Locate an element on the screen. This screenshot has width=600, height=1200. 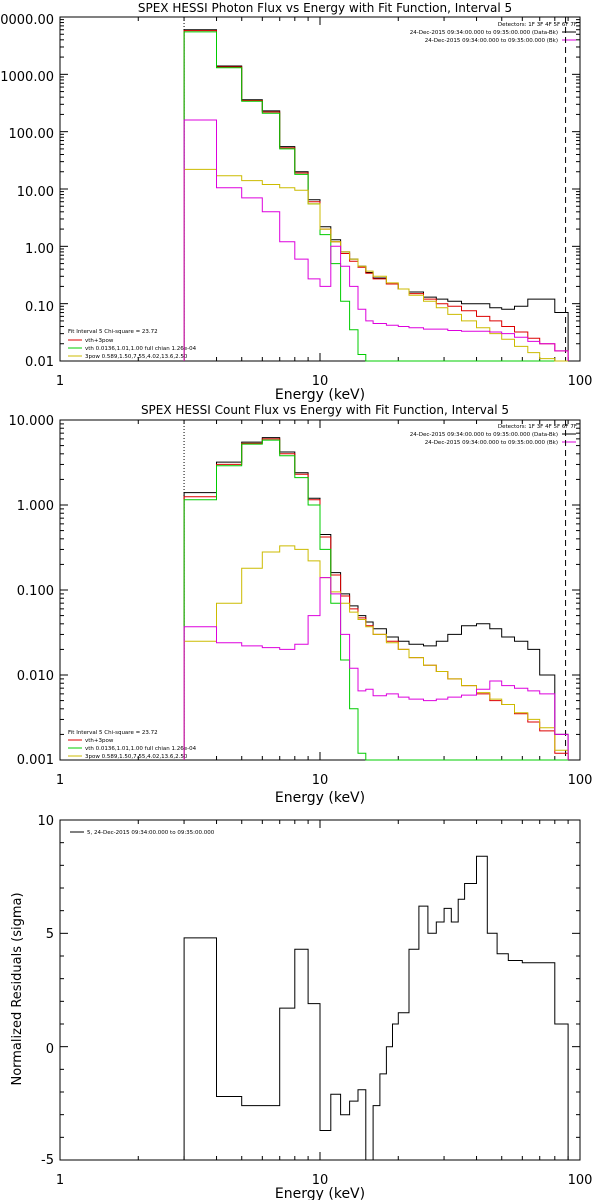
panel3-xtick-10: 10 is located at coordinates (320, 1180).